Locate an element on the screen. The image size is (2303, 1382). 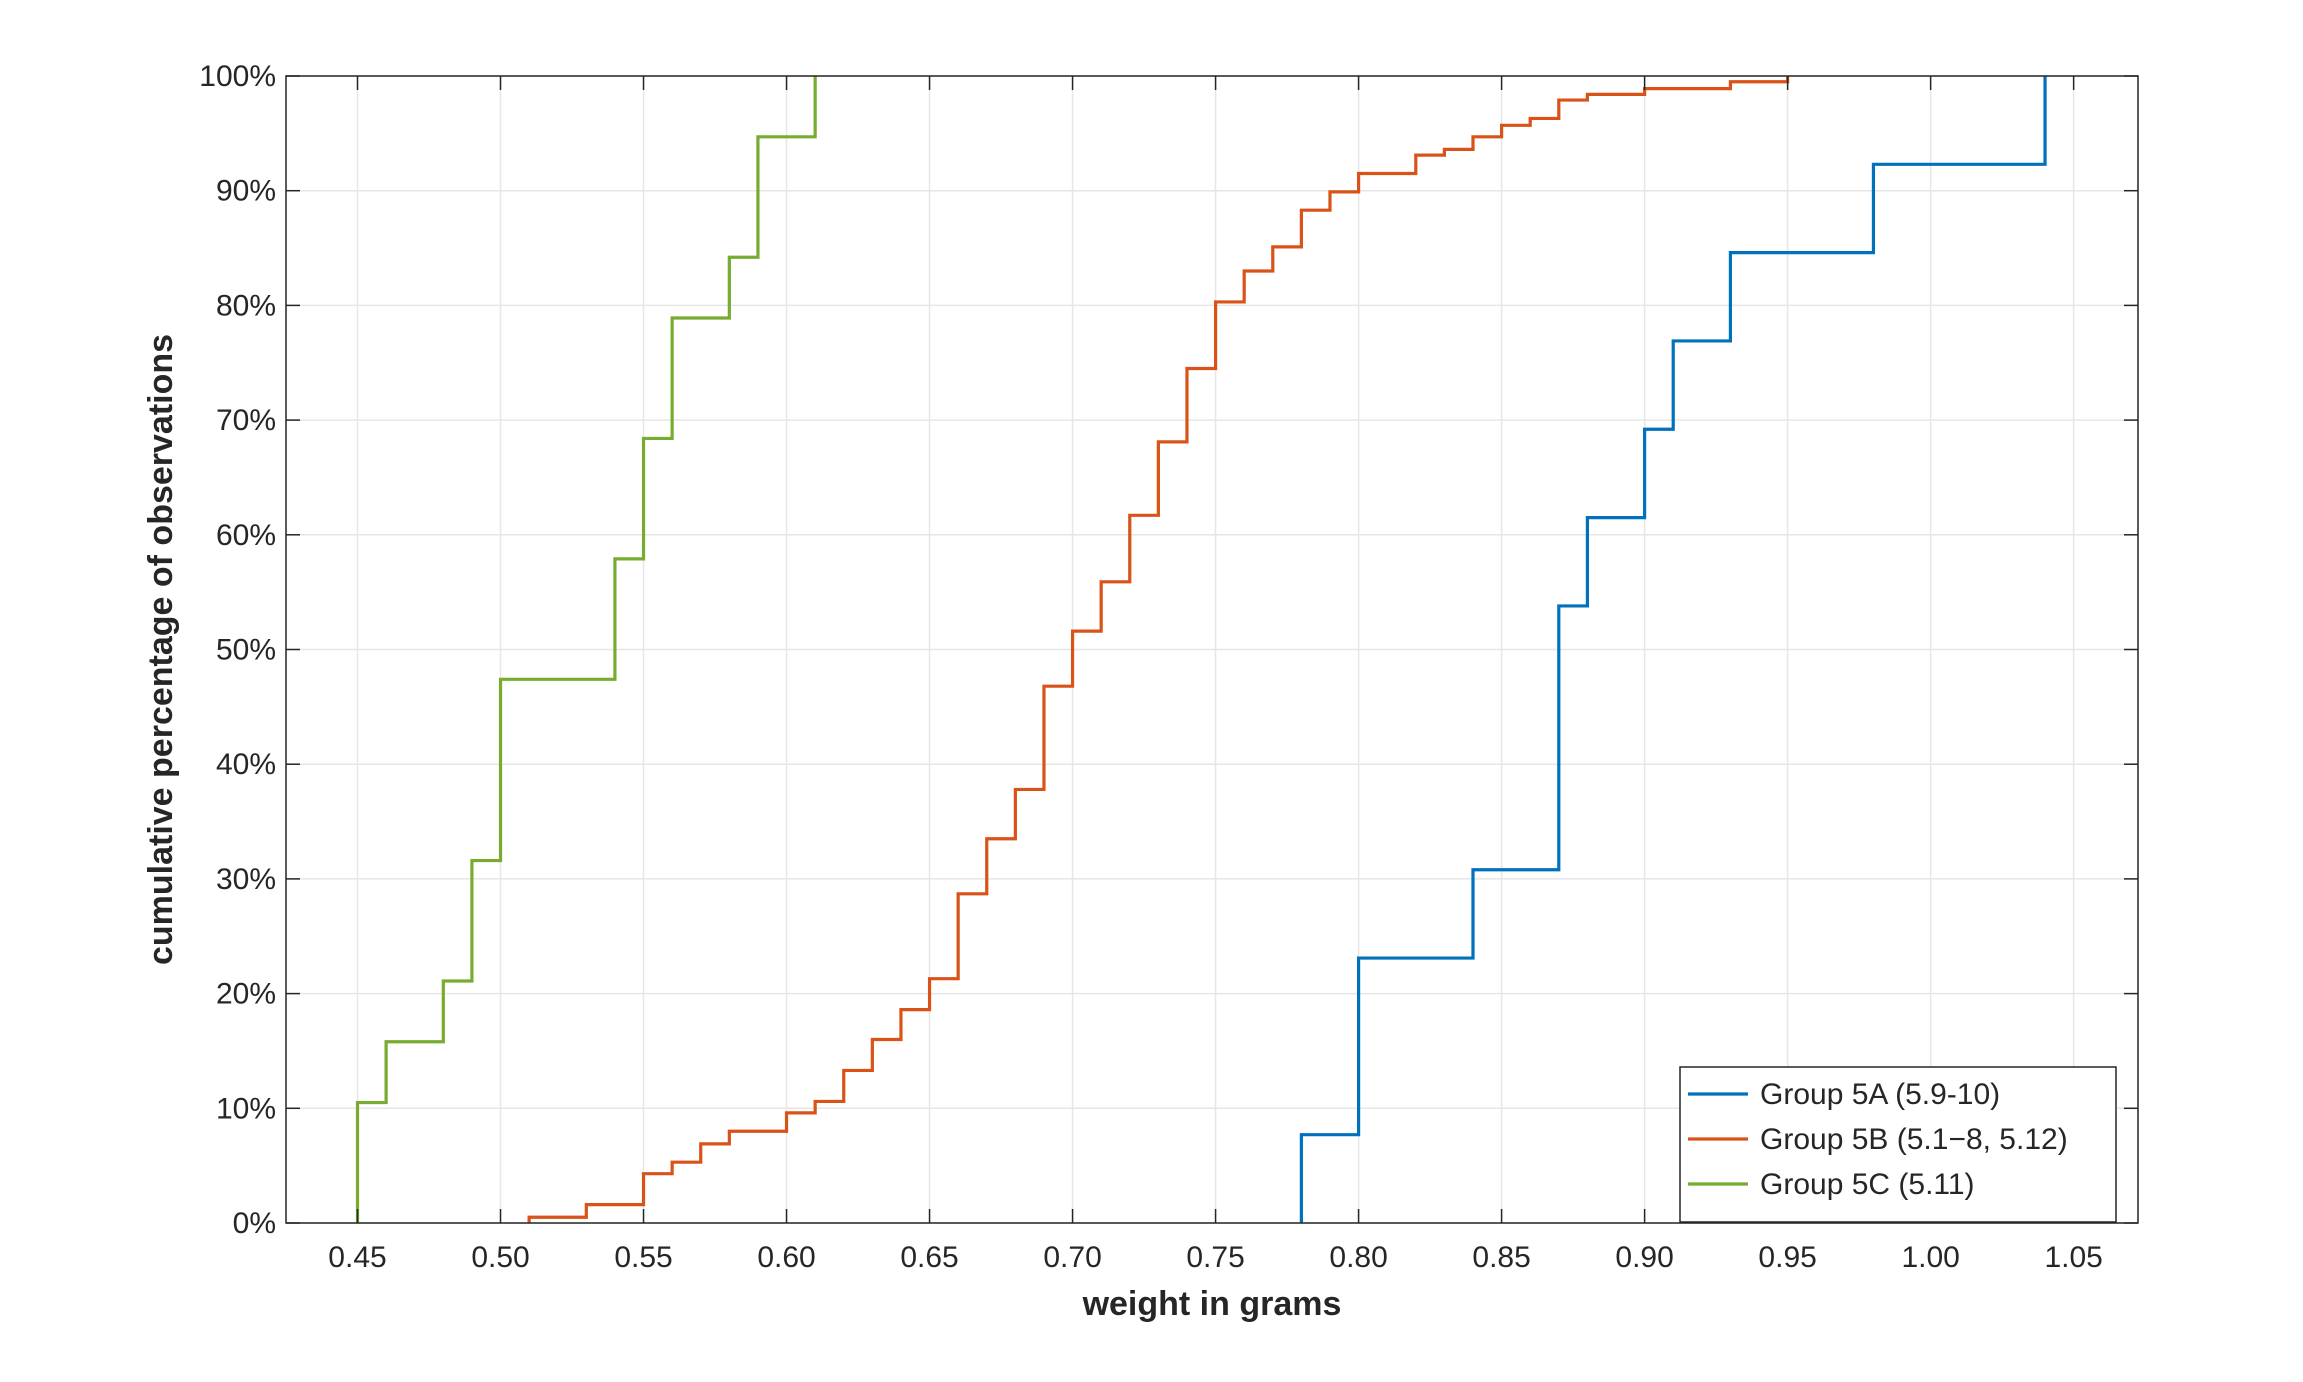
legend-label-0: Group 5A (5.9-10) is located at coordinates (1880, 1094).